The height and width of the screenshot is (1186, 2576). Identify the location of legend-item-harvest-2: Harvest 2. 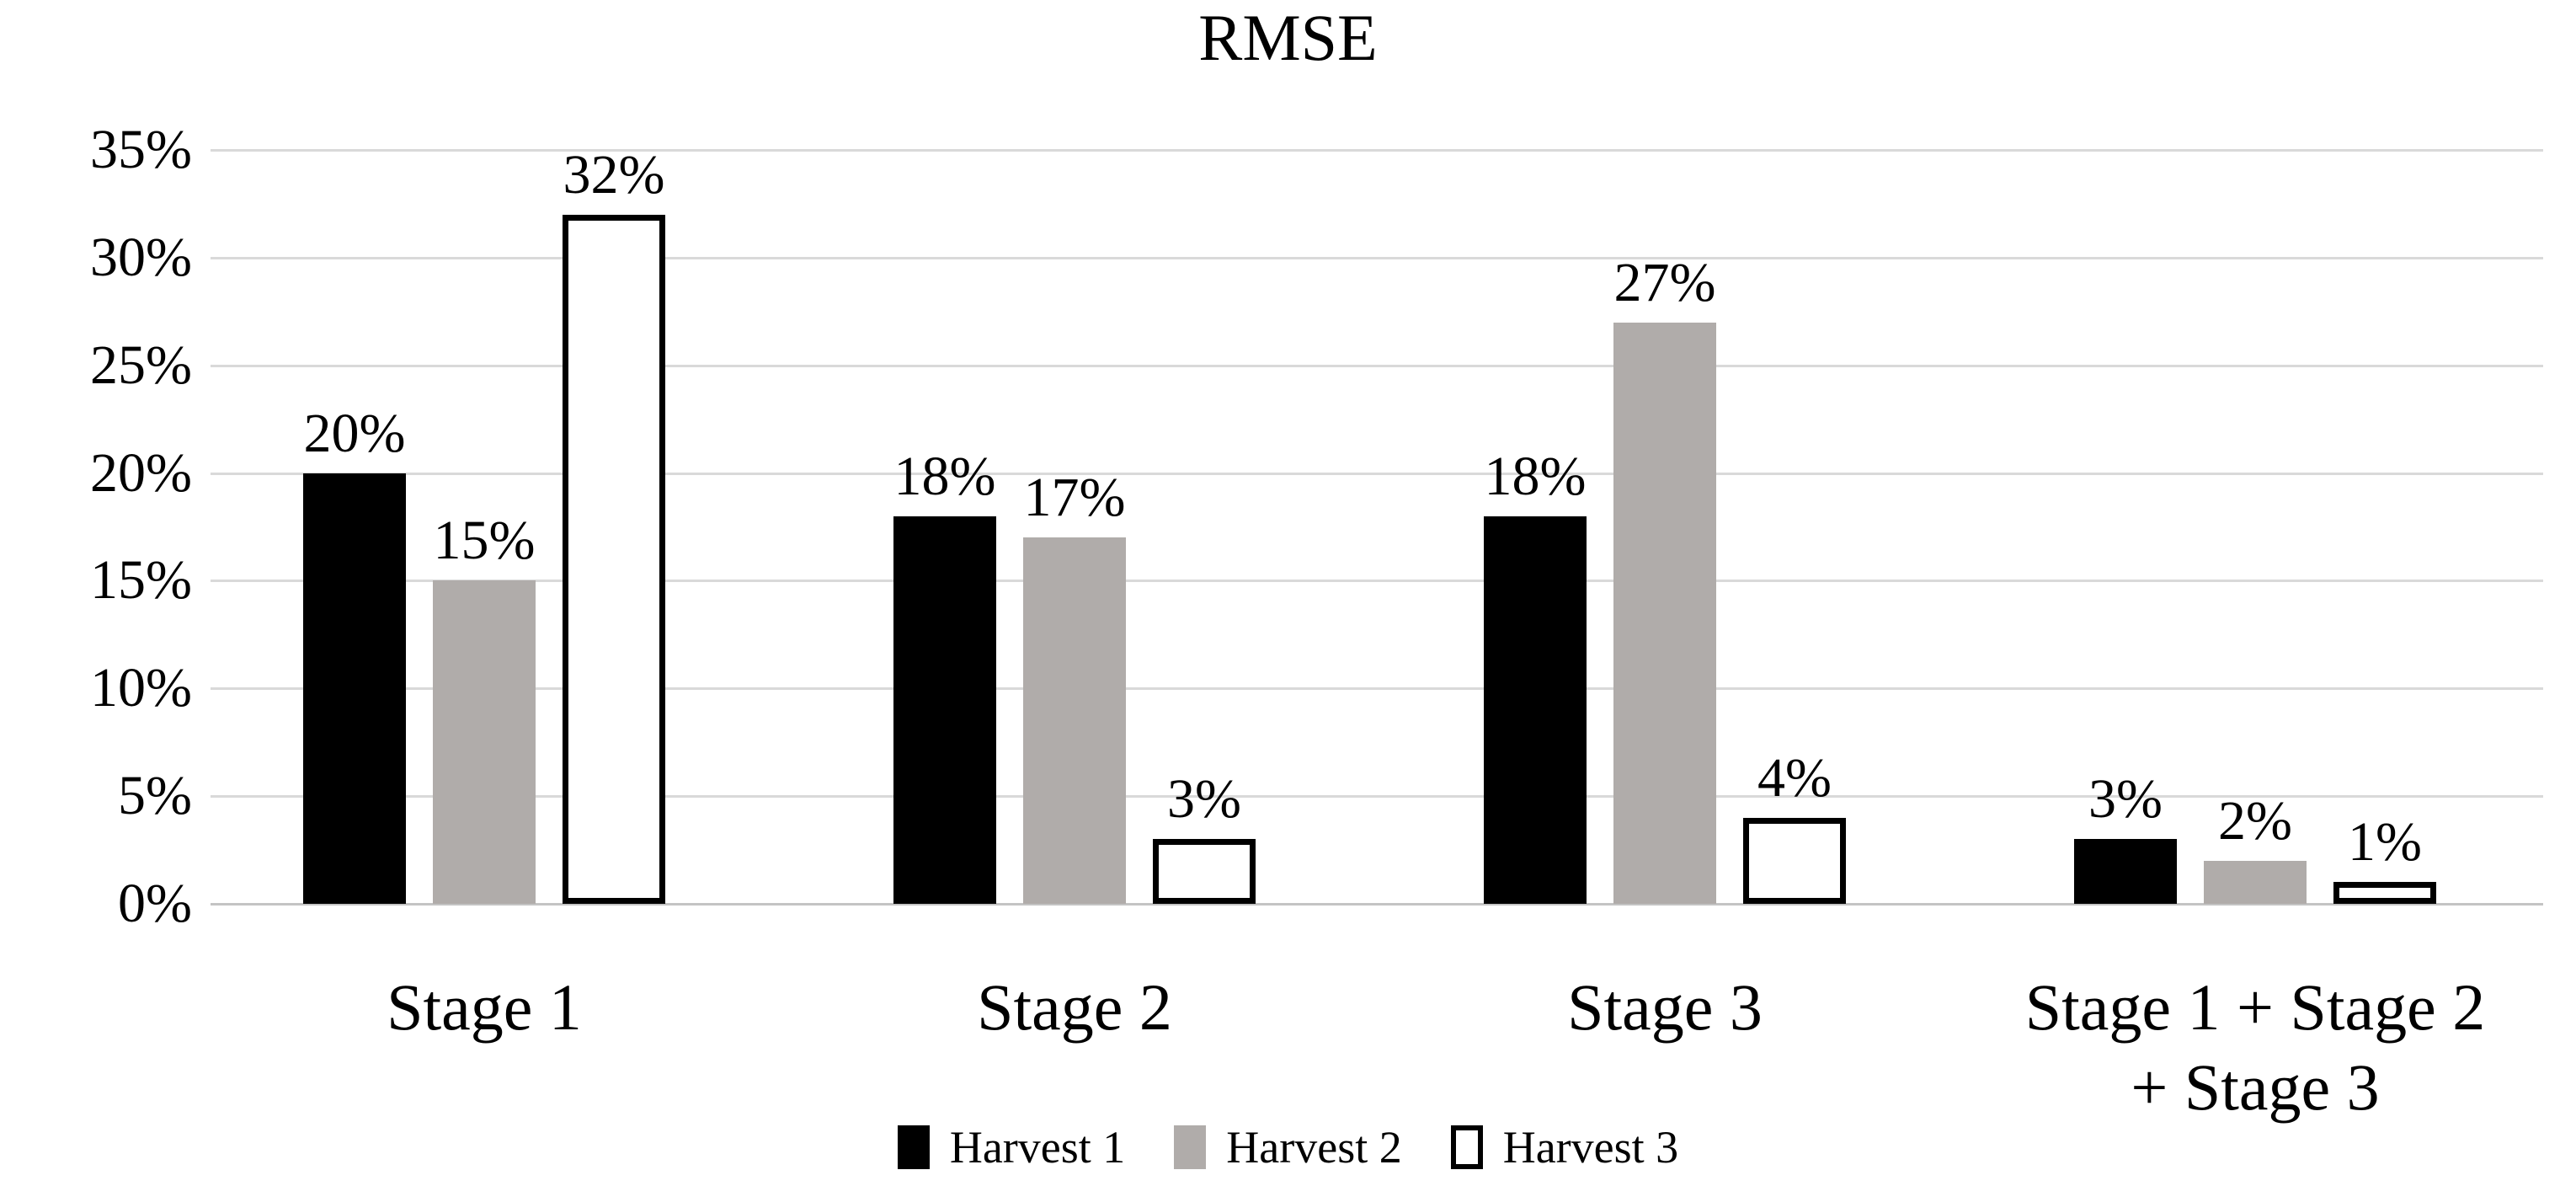
(1288, 1147).